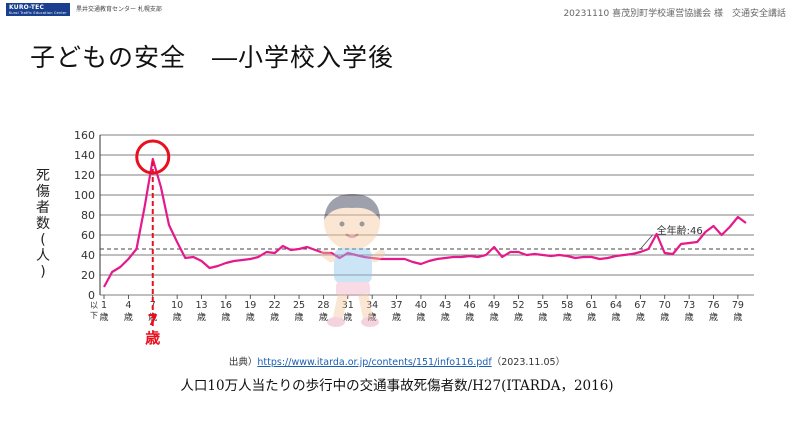 The image size is (794, 447). What do you see at coordinates (153, 320) in the screenshot?
I see `peak-age-label: 7` at bounding box center [153, 320].